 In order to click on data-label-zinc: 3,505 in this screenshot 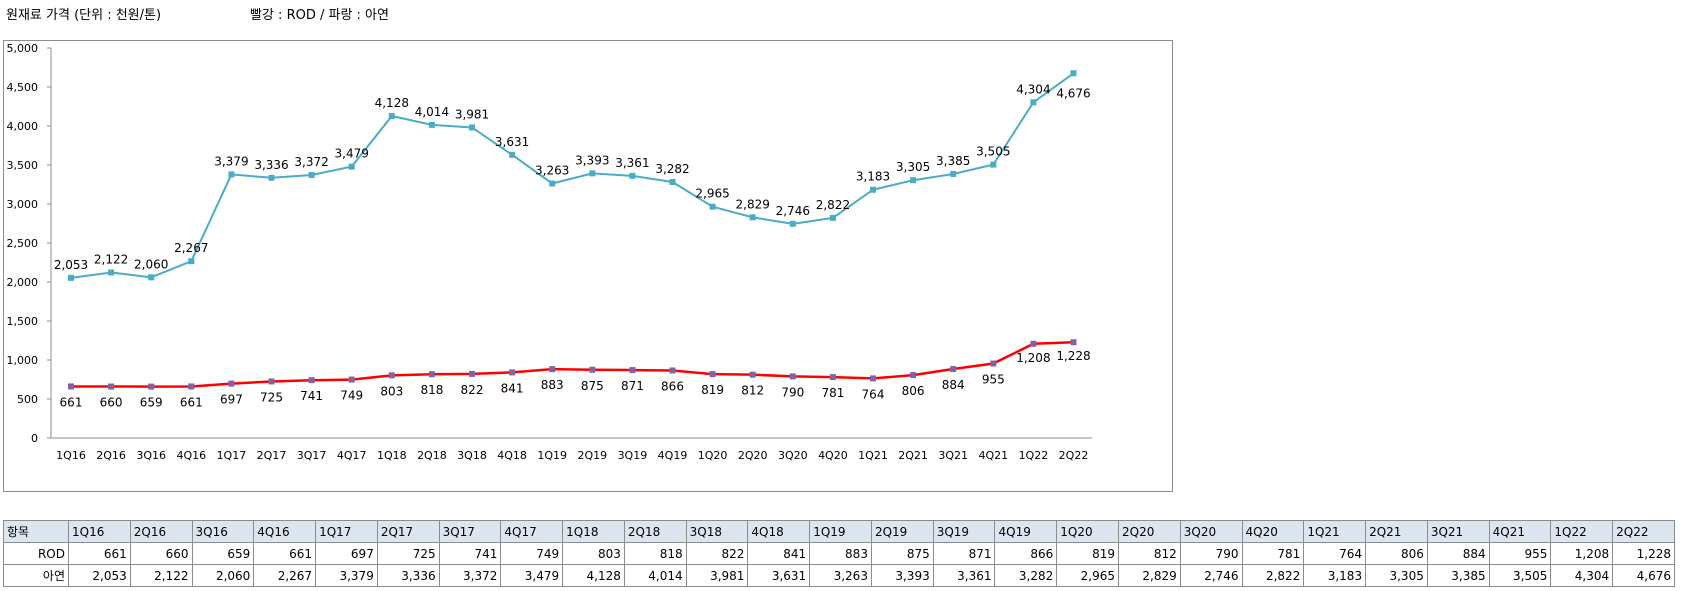, I will do `click(993, 152)`.